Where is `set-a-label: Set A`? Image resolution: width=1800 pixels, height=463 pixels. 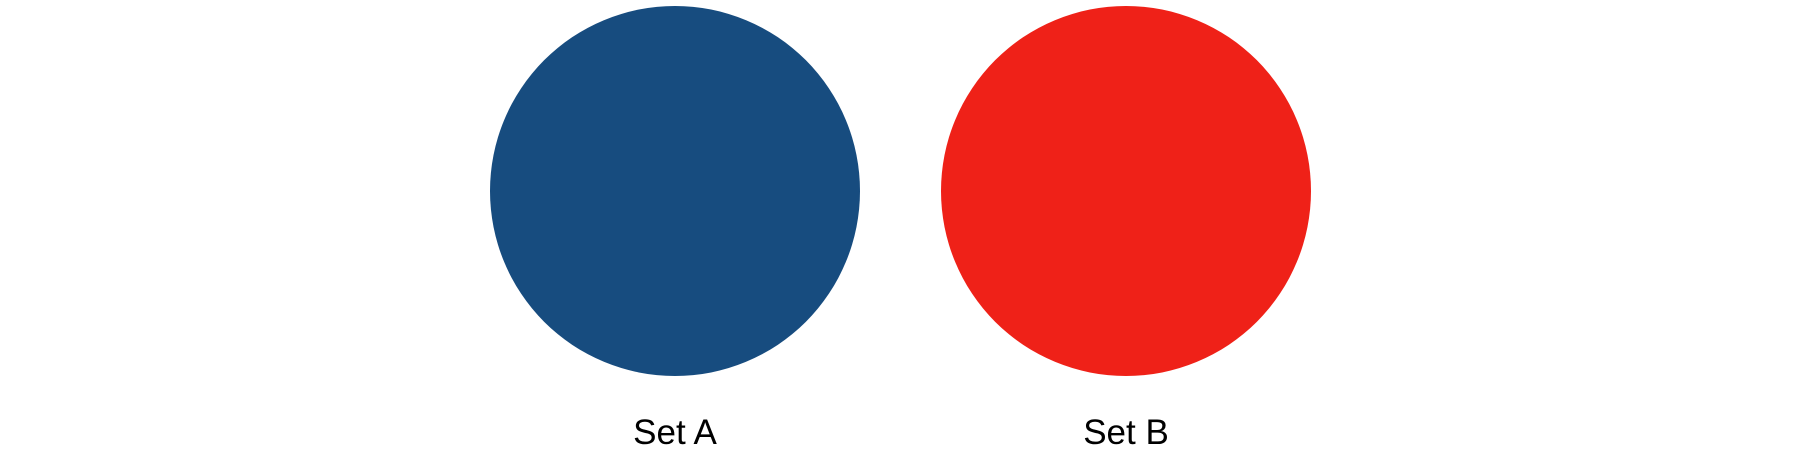 set-a-label: Set A is located at coordinates (675, 432).